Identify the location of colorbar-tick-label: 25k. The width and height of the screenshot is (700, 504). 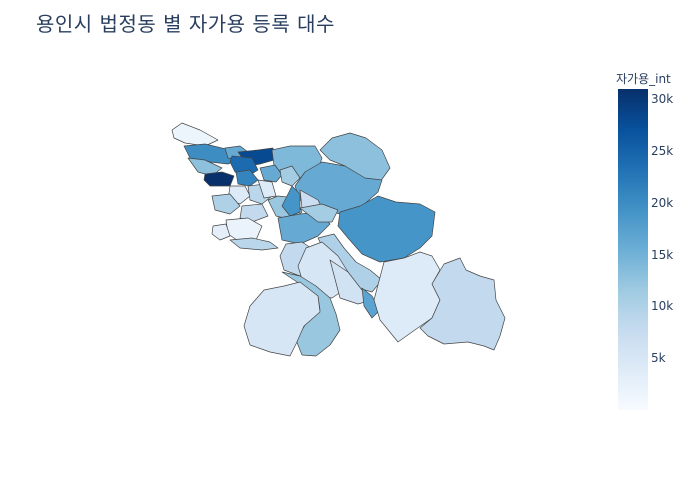
(662, 151).